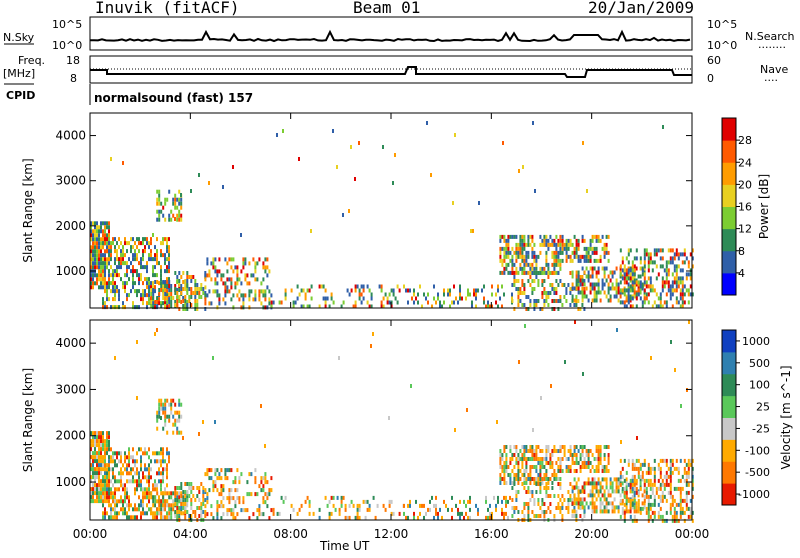 The image size is (800, 558). I want to click on colorbar-tick-label: -25, so click(761, 428).